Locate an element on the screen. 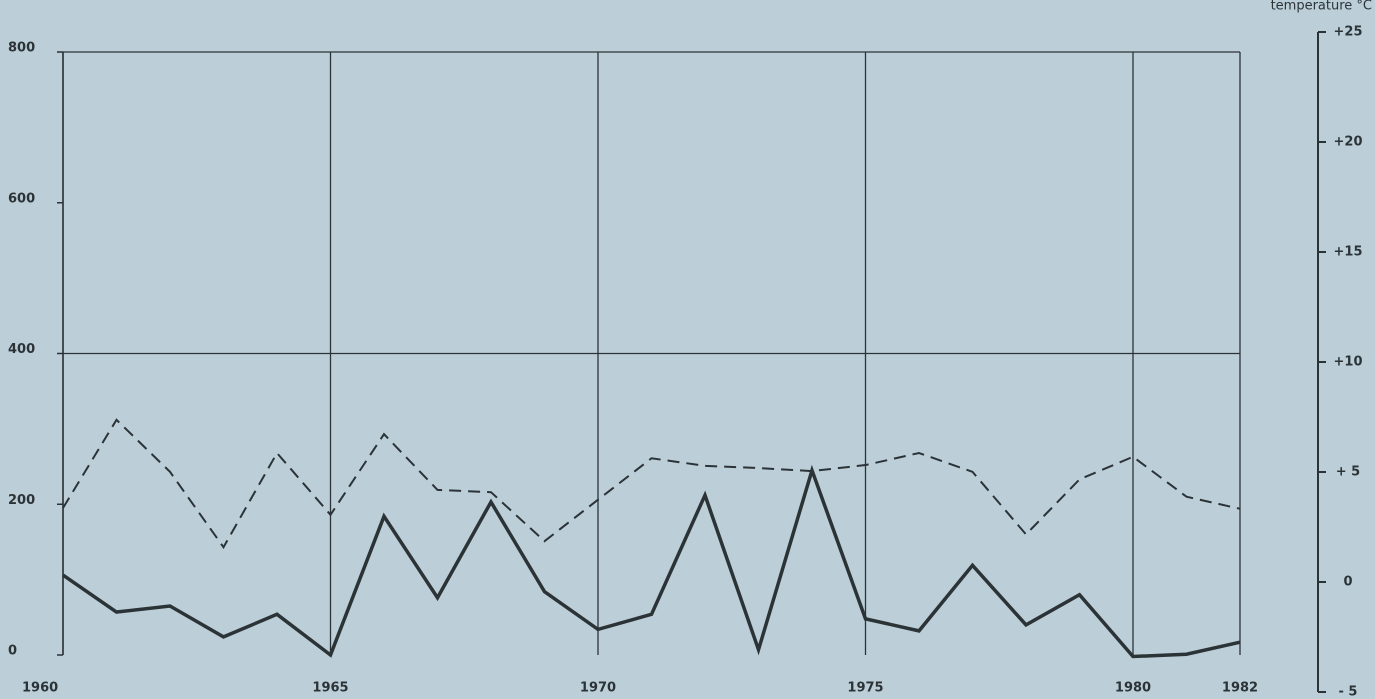 This screenshot has height=699, width=1375. y2-tick-label: 0 is located at coordinates (1347, 582).